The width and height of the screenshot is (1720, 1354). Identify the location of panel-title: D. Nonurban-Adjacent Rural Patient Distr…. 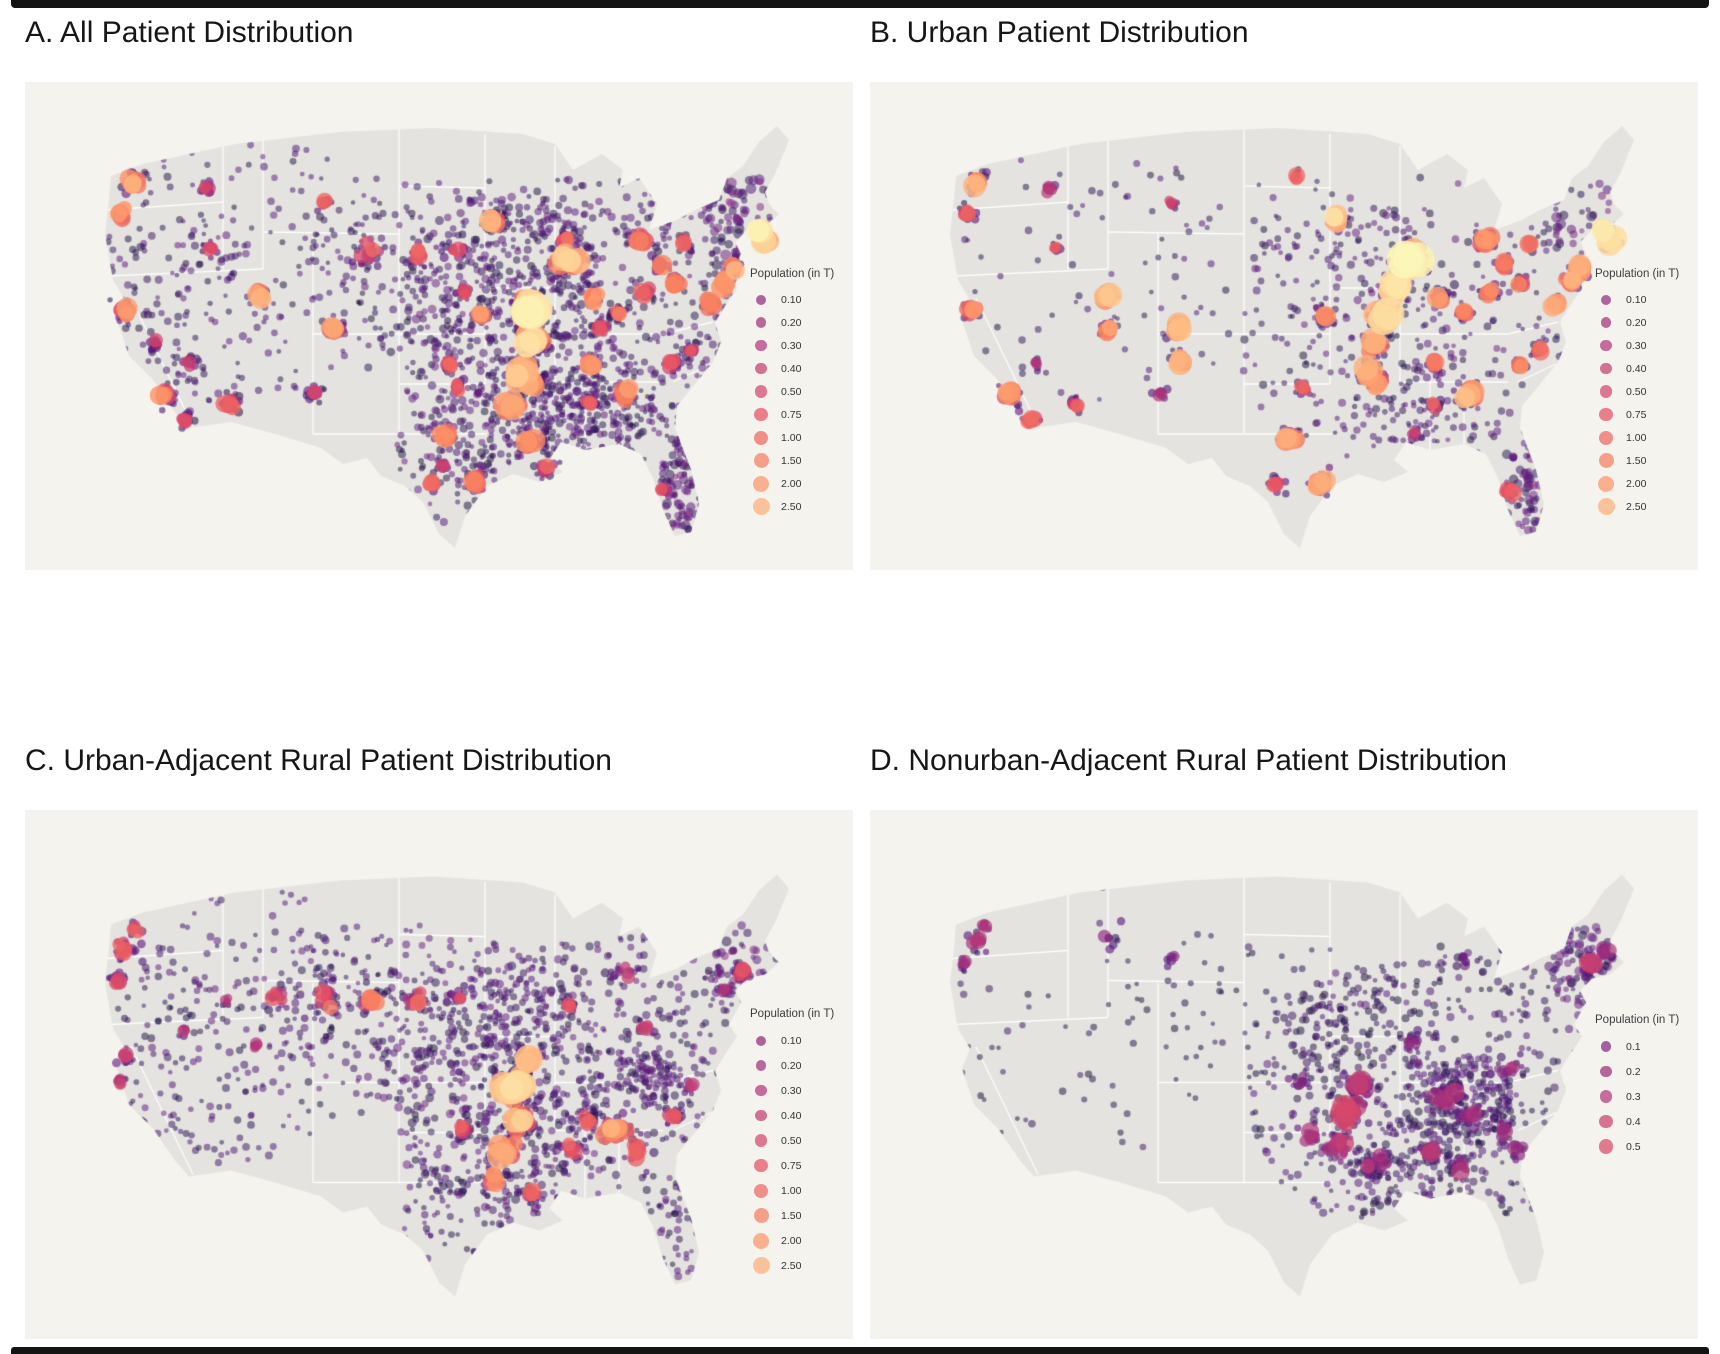
(1188, 760).